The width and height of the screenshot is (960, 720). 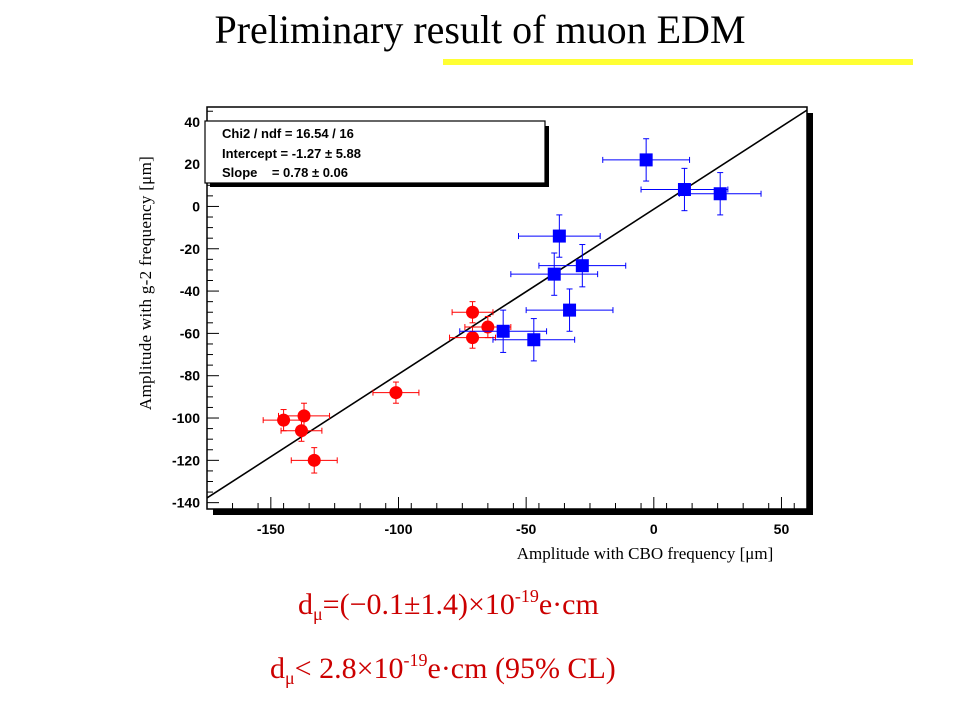 I want to click on y-axis-label: Amplitude with g-2 frequency [μm], so click(x=145, y=283).